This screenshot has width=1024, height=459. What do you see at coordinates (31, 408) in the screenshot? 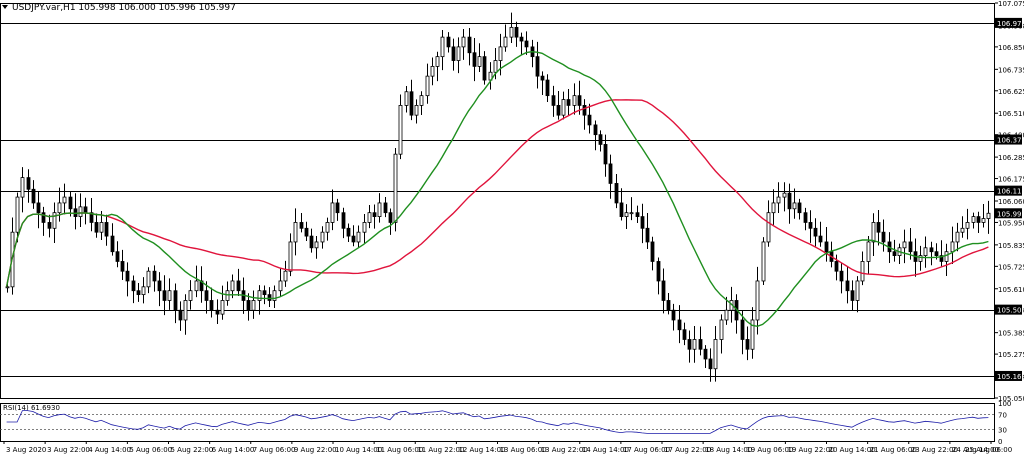
I see `rsi-label: RSI(14) 61.6930` at bounding box center [31, 408].